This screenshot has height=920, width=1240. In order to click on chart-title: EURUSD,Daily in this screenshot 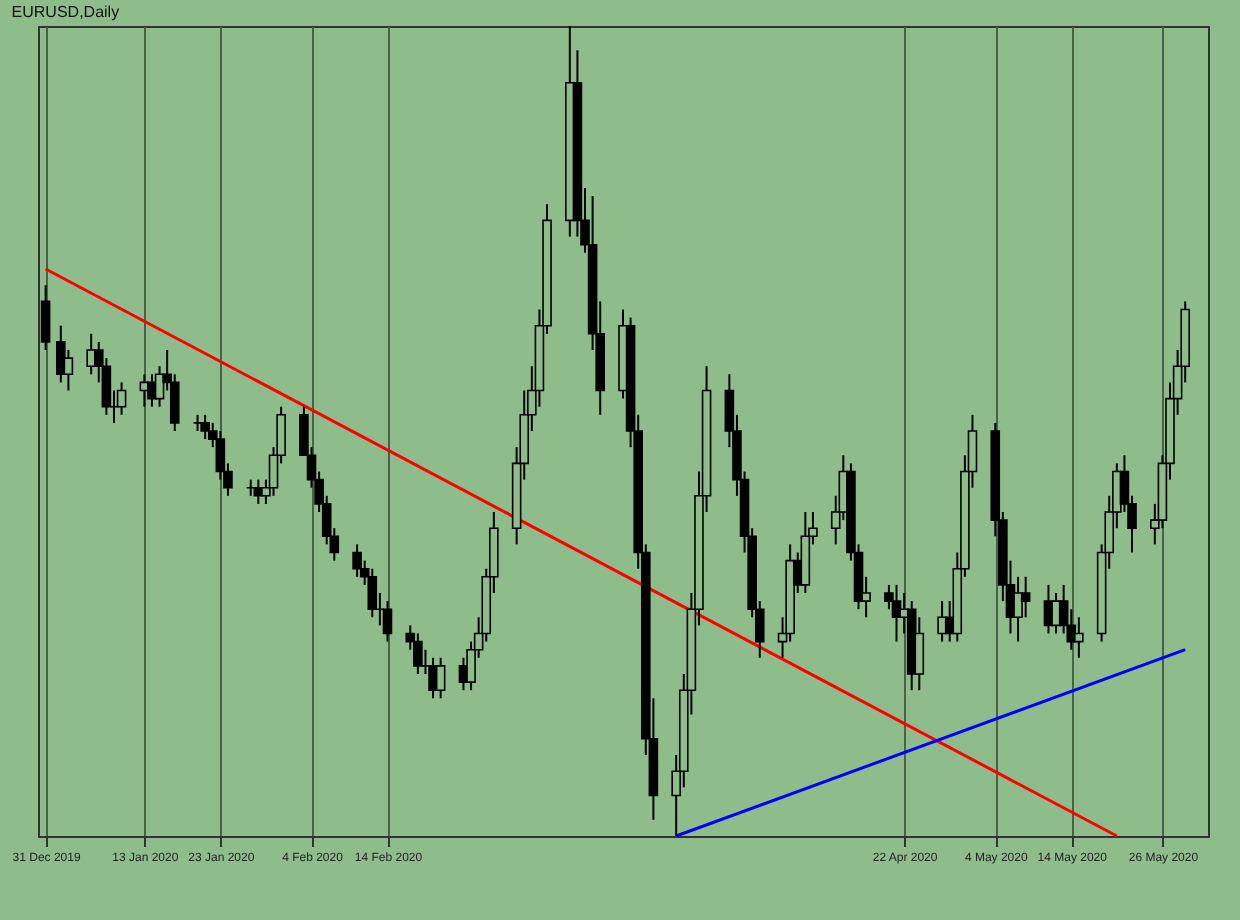, I will do `click(65, 12)`.